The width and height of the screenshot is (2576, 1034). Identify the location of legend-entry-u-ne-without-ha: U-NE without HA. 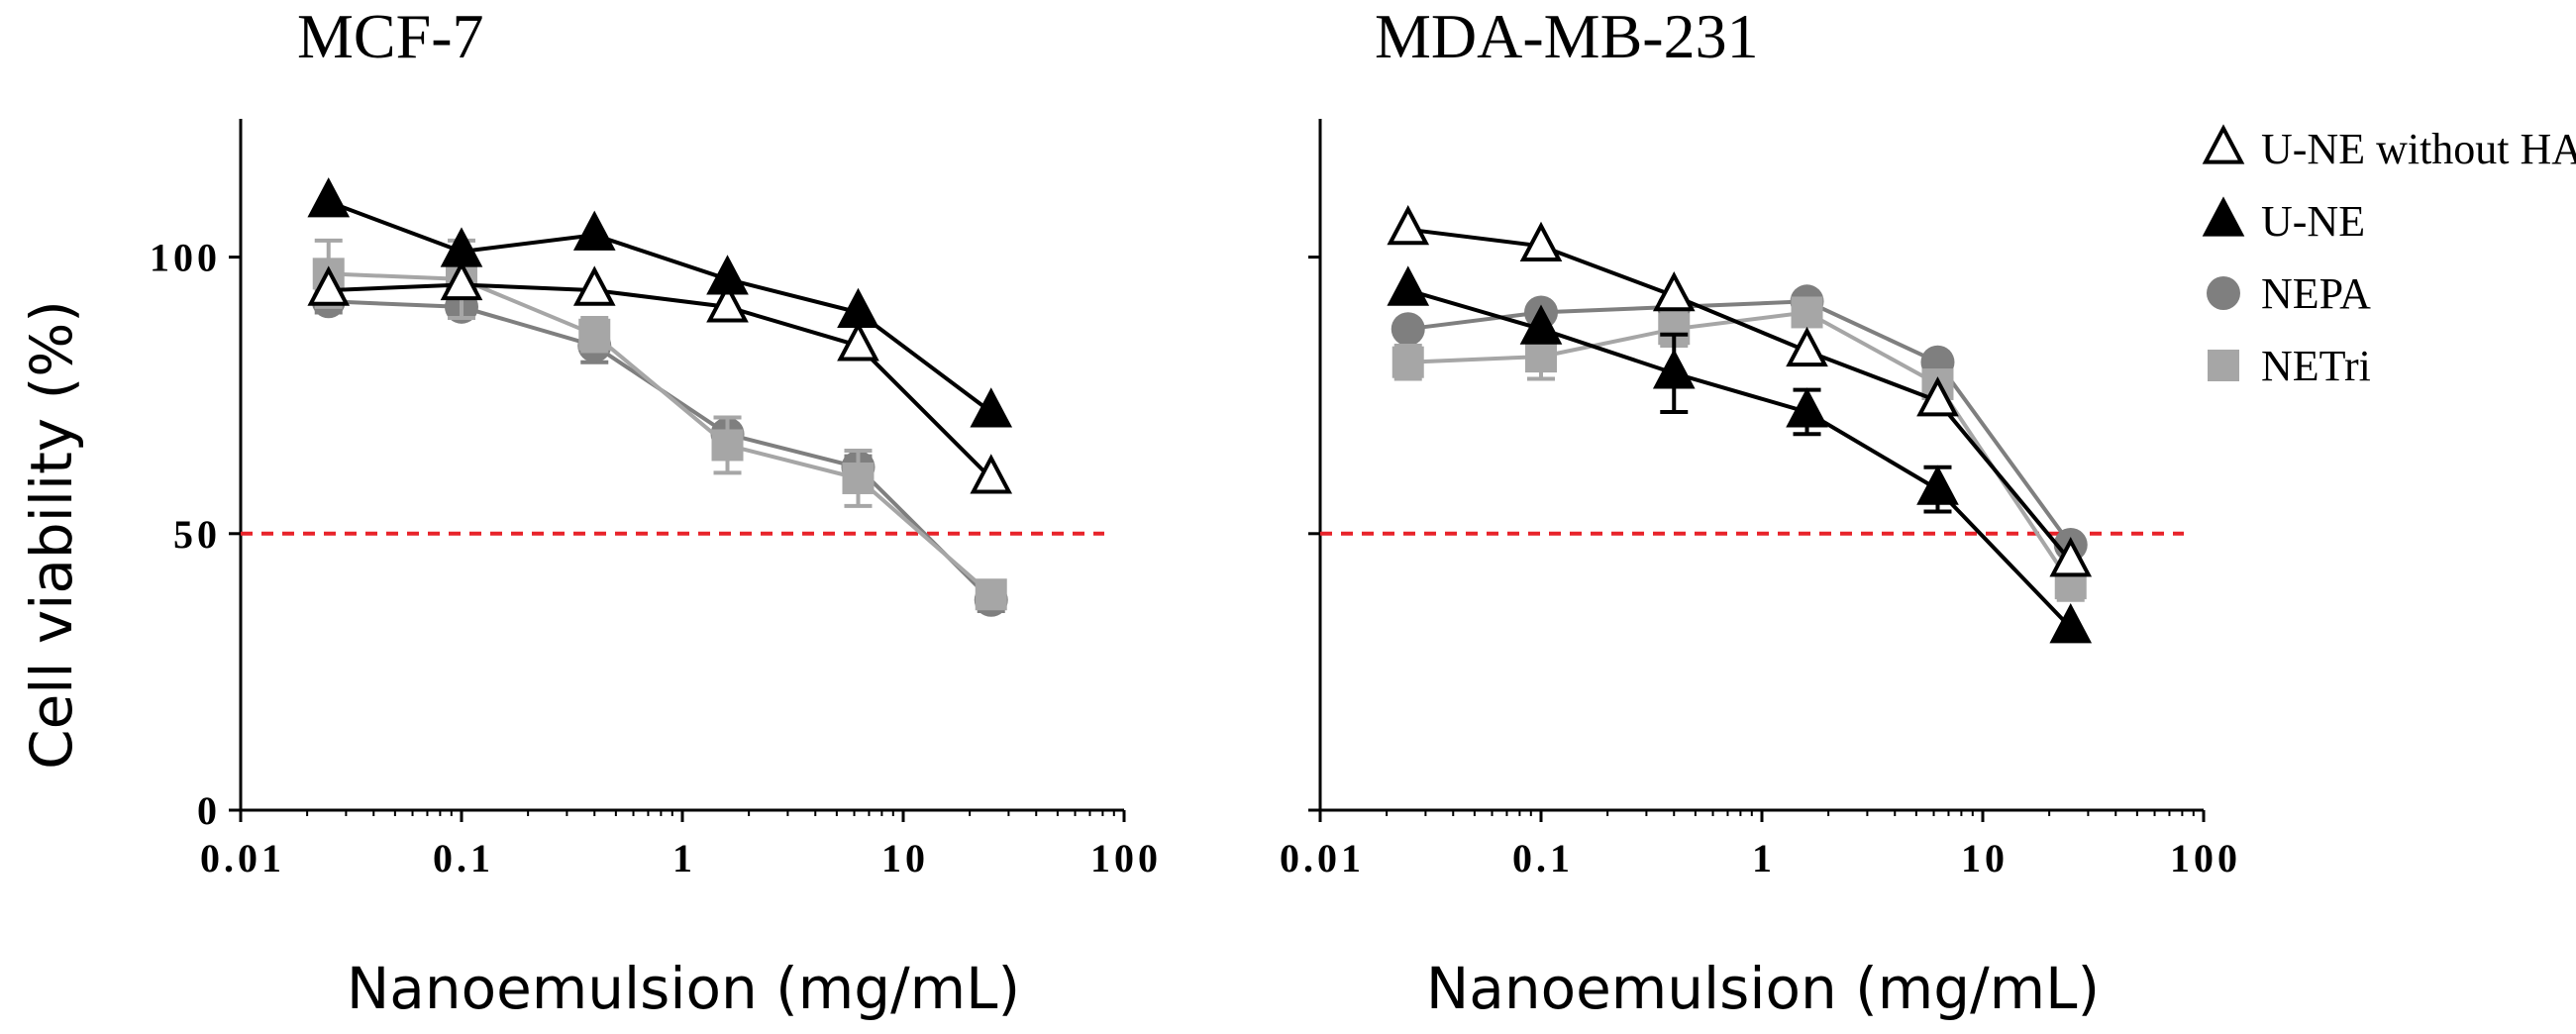
(2389, 149).